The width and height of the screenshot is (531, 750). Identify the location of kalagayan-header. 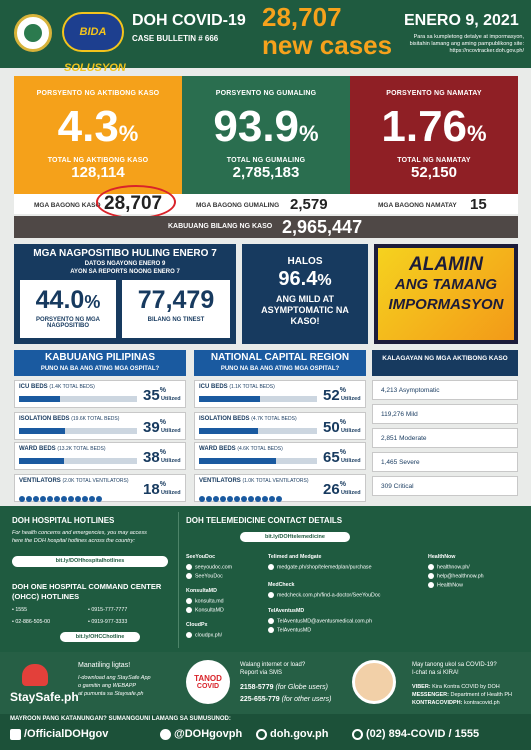
(445, 363).